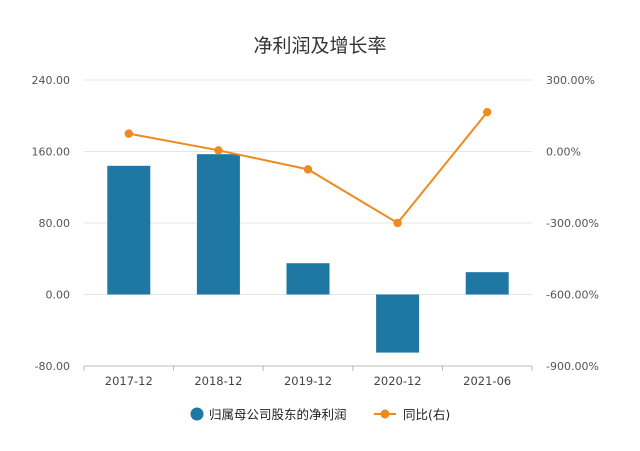 This screenshot has width=640, height=451. What do you see at coordinates (129, 381) in the screenshot?
I see `category-label: 2017-12` at bounding box center [129, 381].